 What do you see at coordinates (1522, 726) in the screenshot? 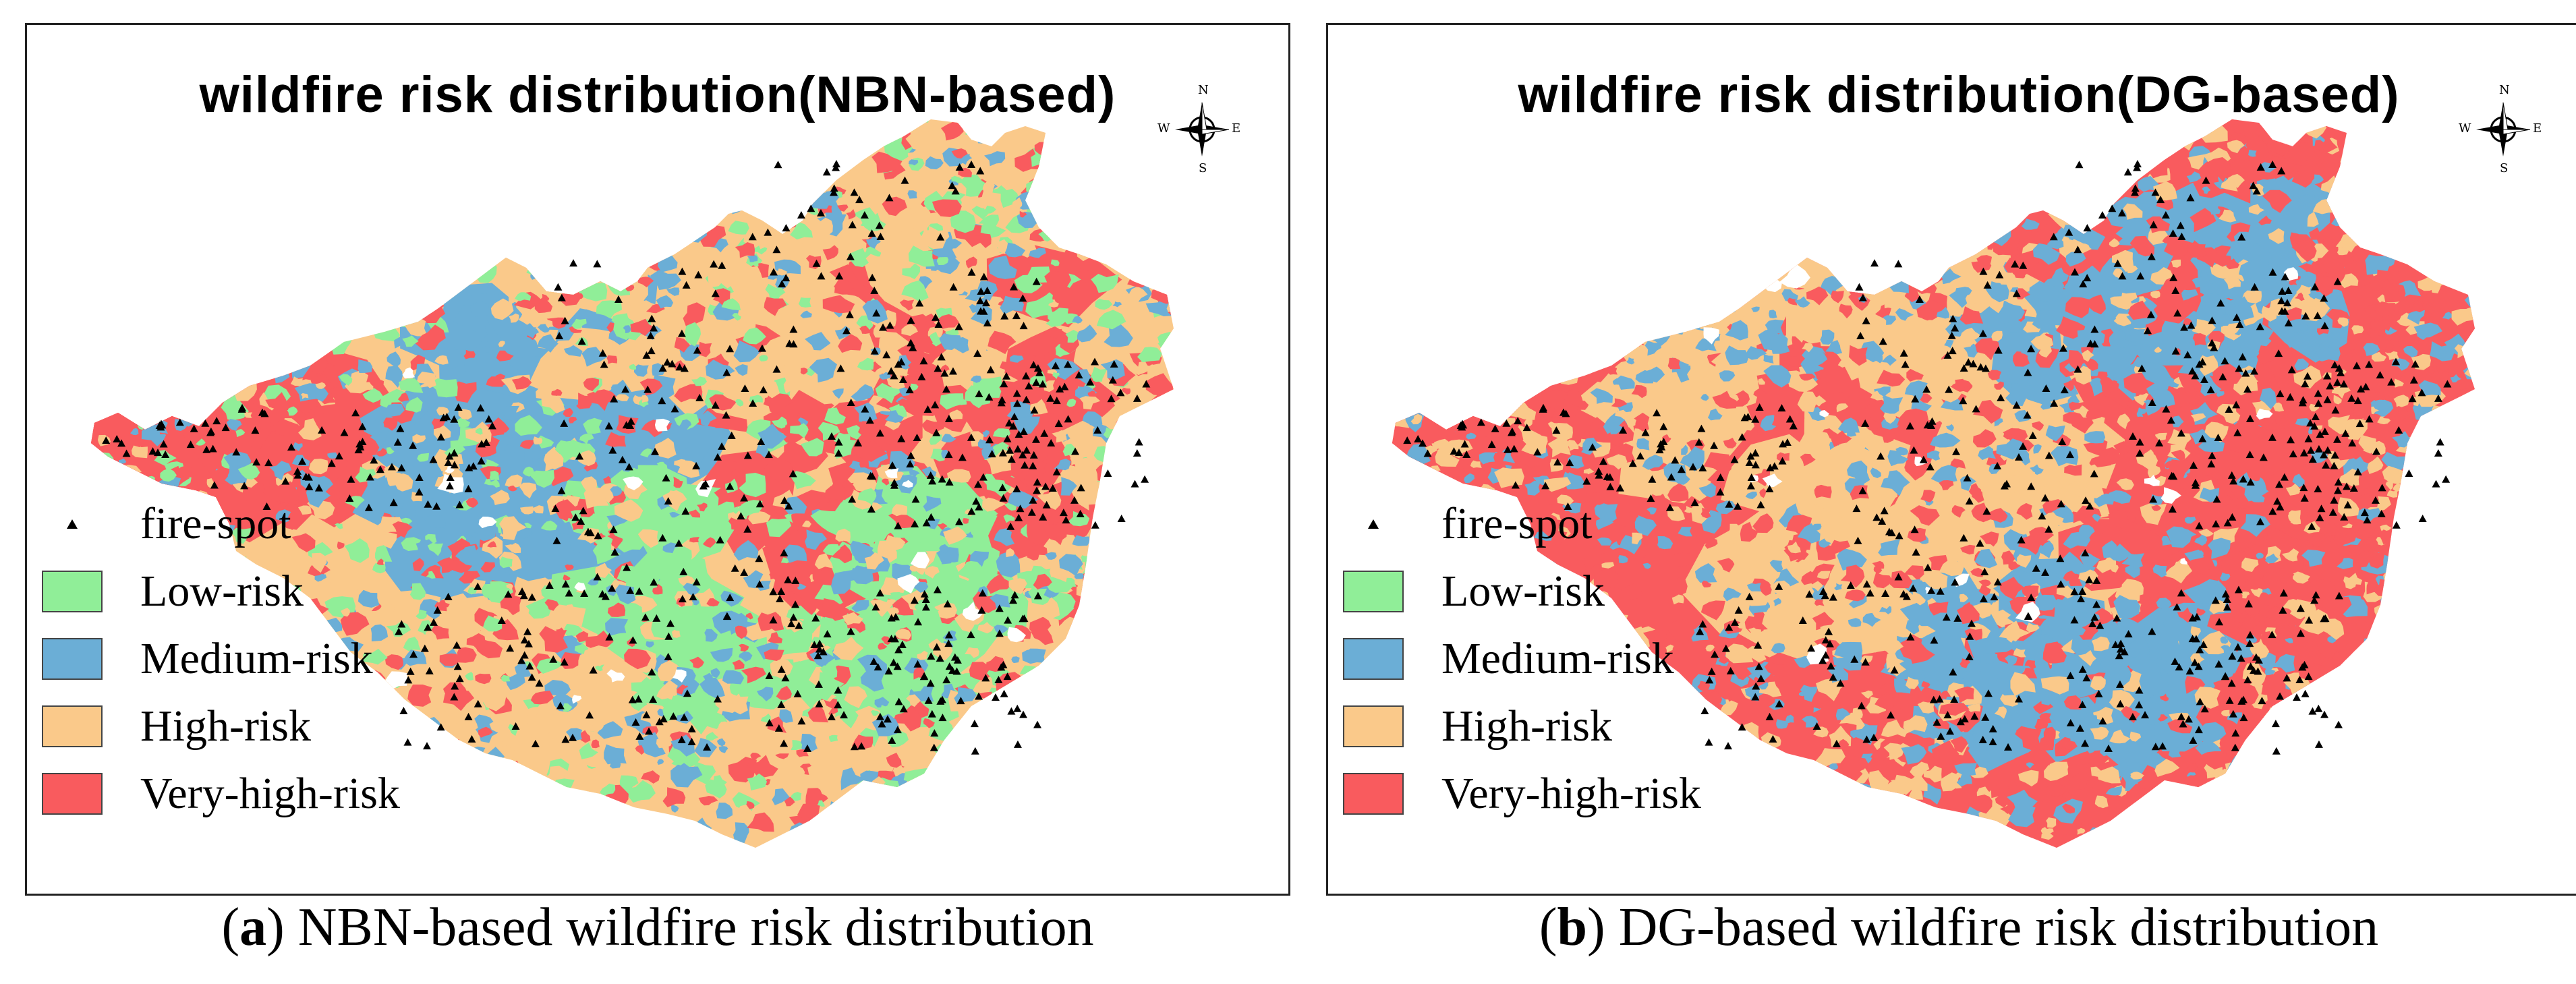
I see `legend-high: High-risk` at bounding box center [1522, 726].